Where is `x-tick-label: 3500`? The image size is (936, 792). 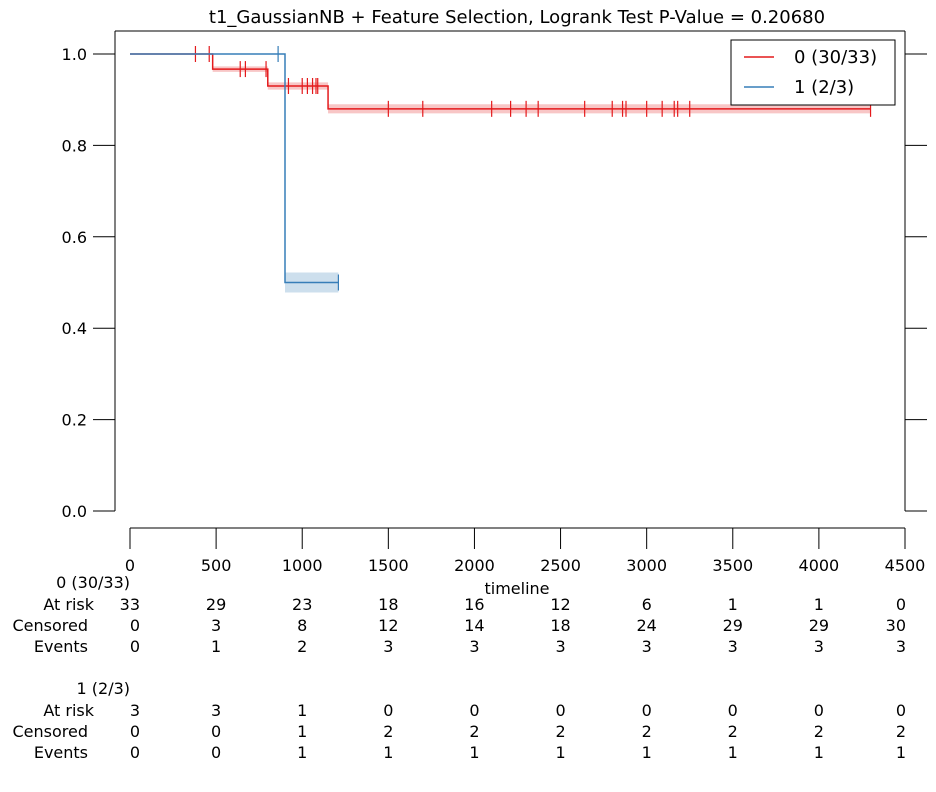
x-tick-label: 3500 is located at coordinates (732, 565).